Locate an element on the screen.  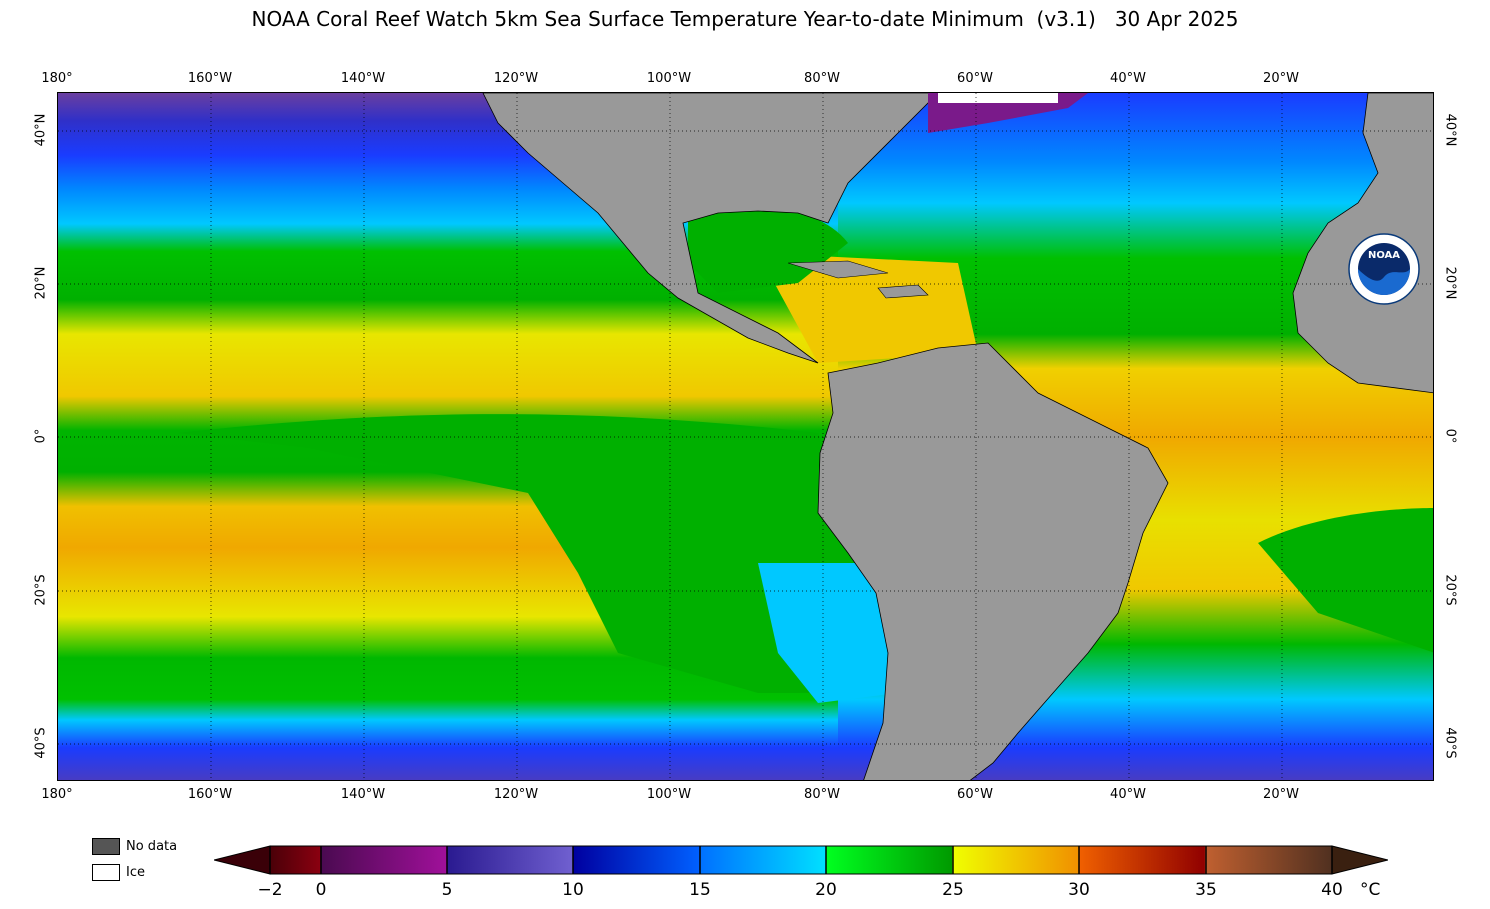
cold-tongue is located at coordinates (538, 553).